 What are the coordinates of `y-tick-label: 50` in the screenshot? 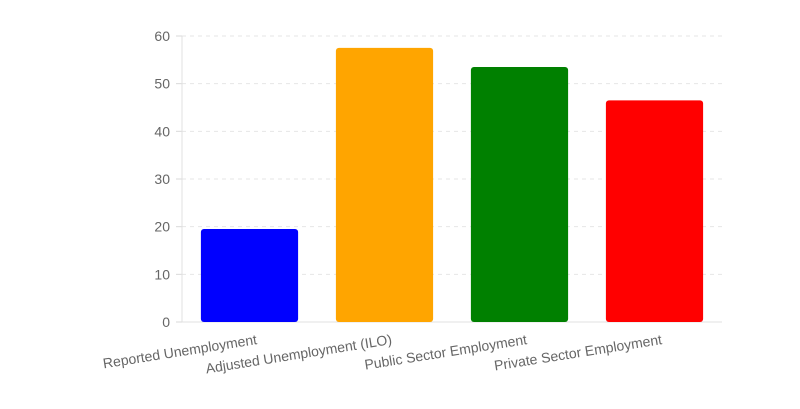 It's located at (162, 84).